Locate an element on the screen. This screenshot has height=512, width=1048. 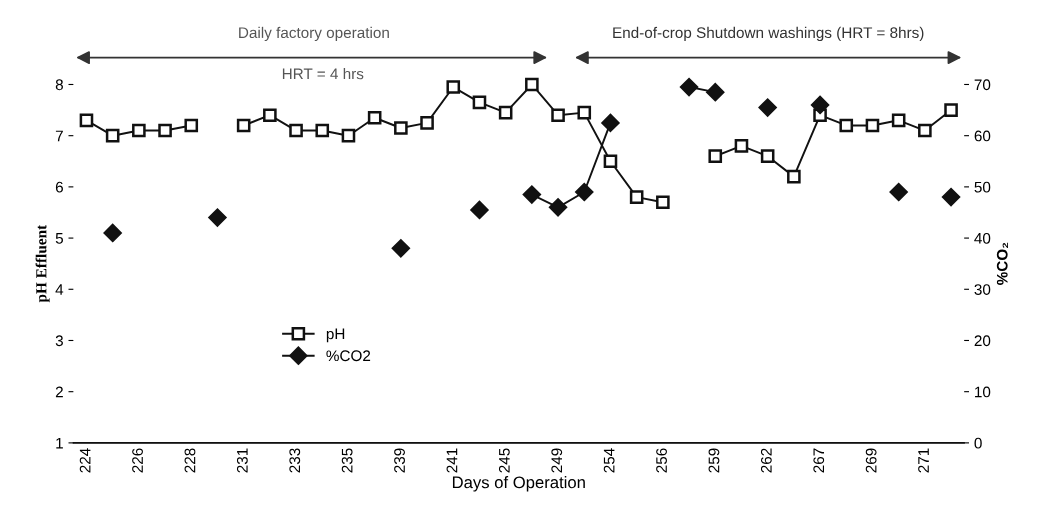
y-tick-label: 6 is located at coordinates (59, 187).